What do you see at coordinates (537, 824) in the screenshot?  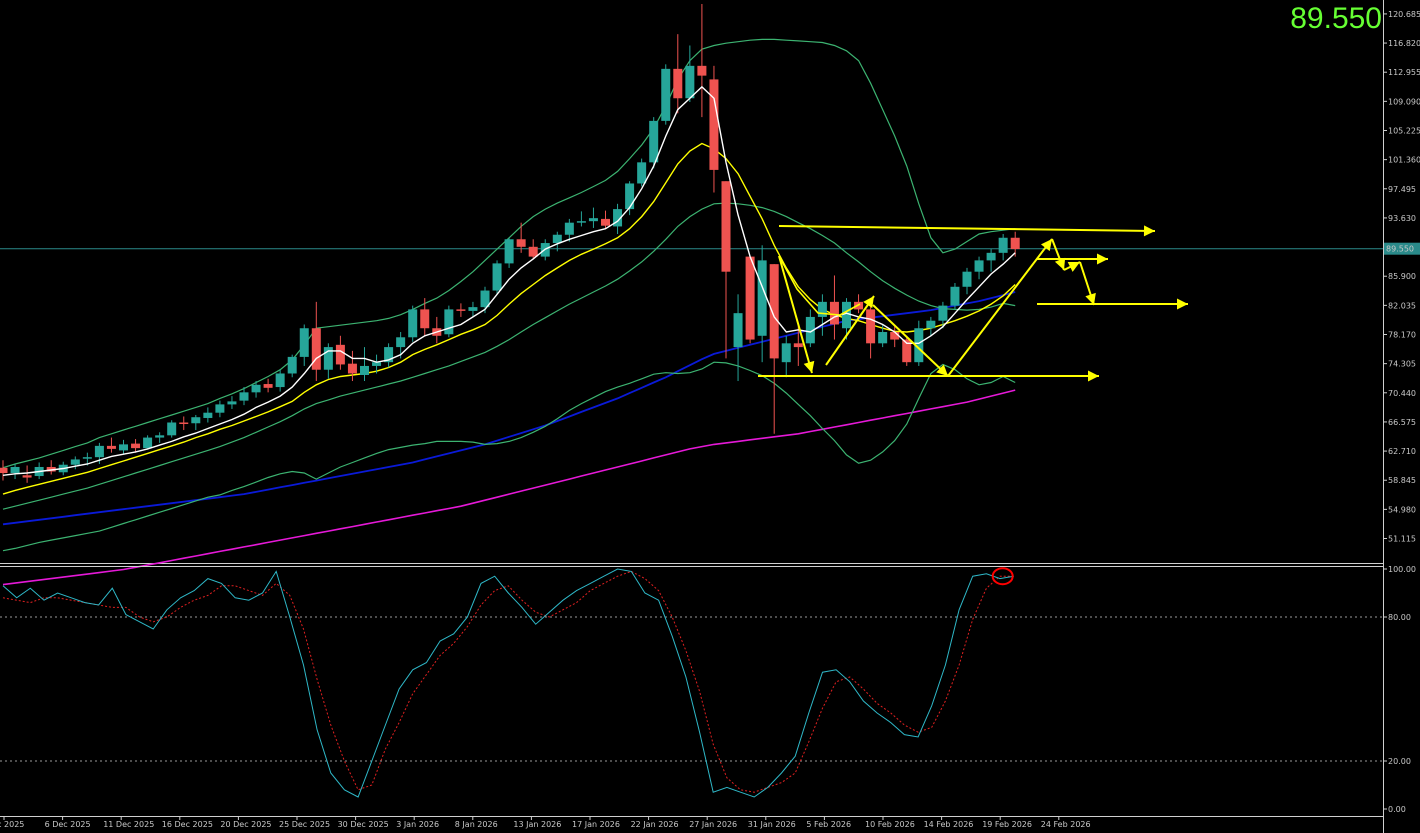 I see `time-tick-label: 13 Jan 2026` at bounding box center [537, 824].